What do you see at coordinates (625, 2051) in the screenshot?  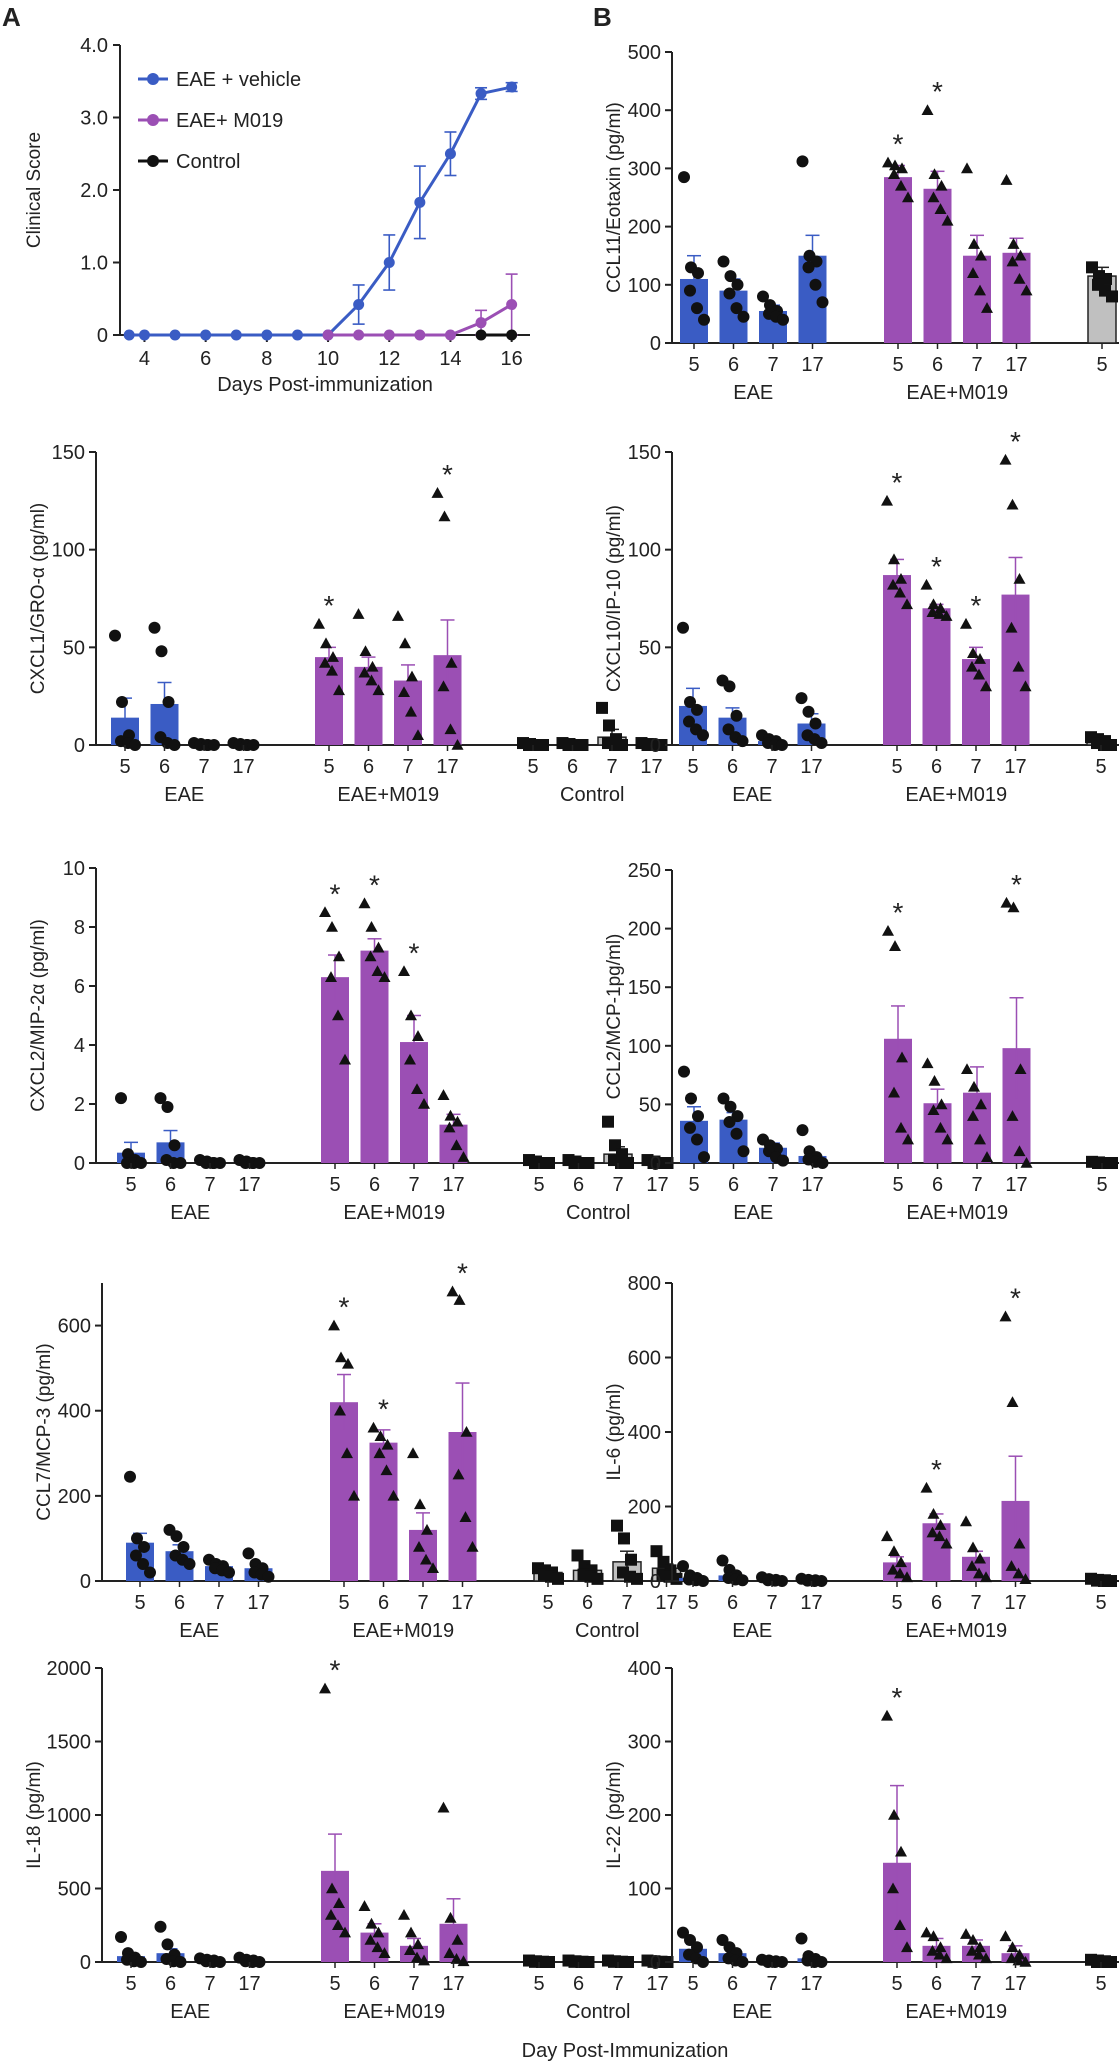 I see `figure-footer-title: Day Post-Immunization` at bounding box center [625, 2051].